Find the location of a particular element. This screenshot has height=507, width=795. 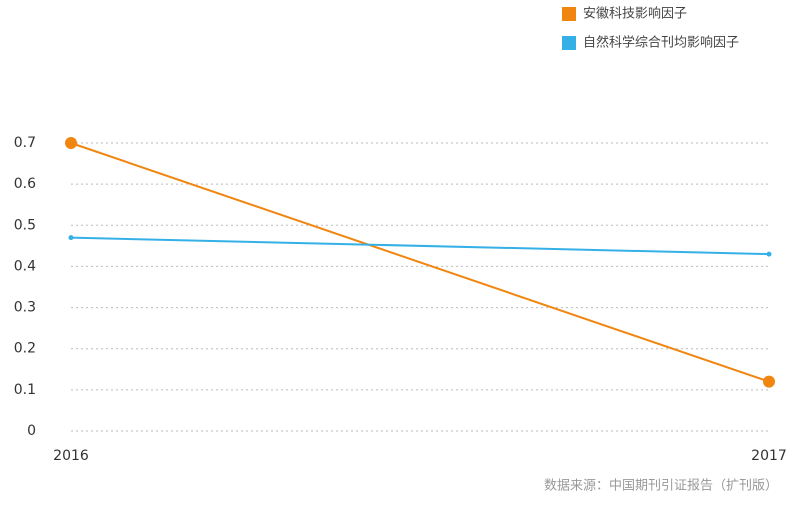

y-tick-label: 0.1 is located at coordinates (25, 390).